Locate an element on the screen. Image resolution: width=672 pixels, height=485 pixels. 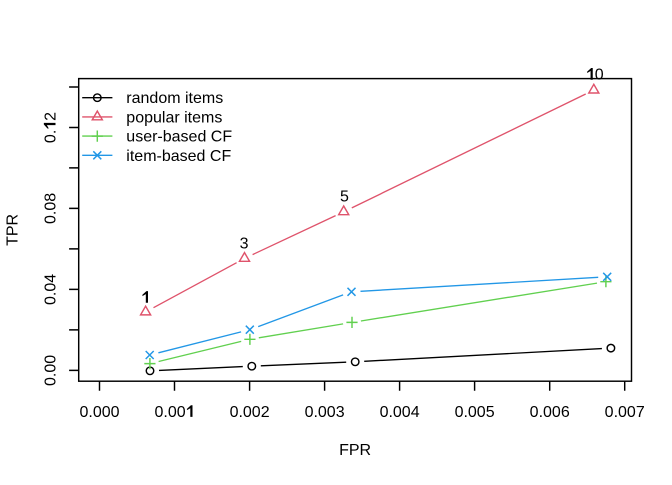
svg-text: 0.004 is located at coordinates (400, 412).